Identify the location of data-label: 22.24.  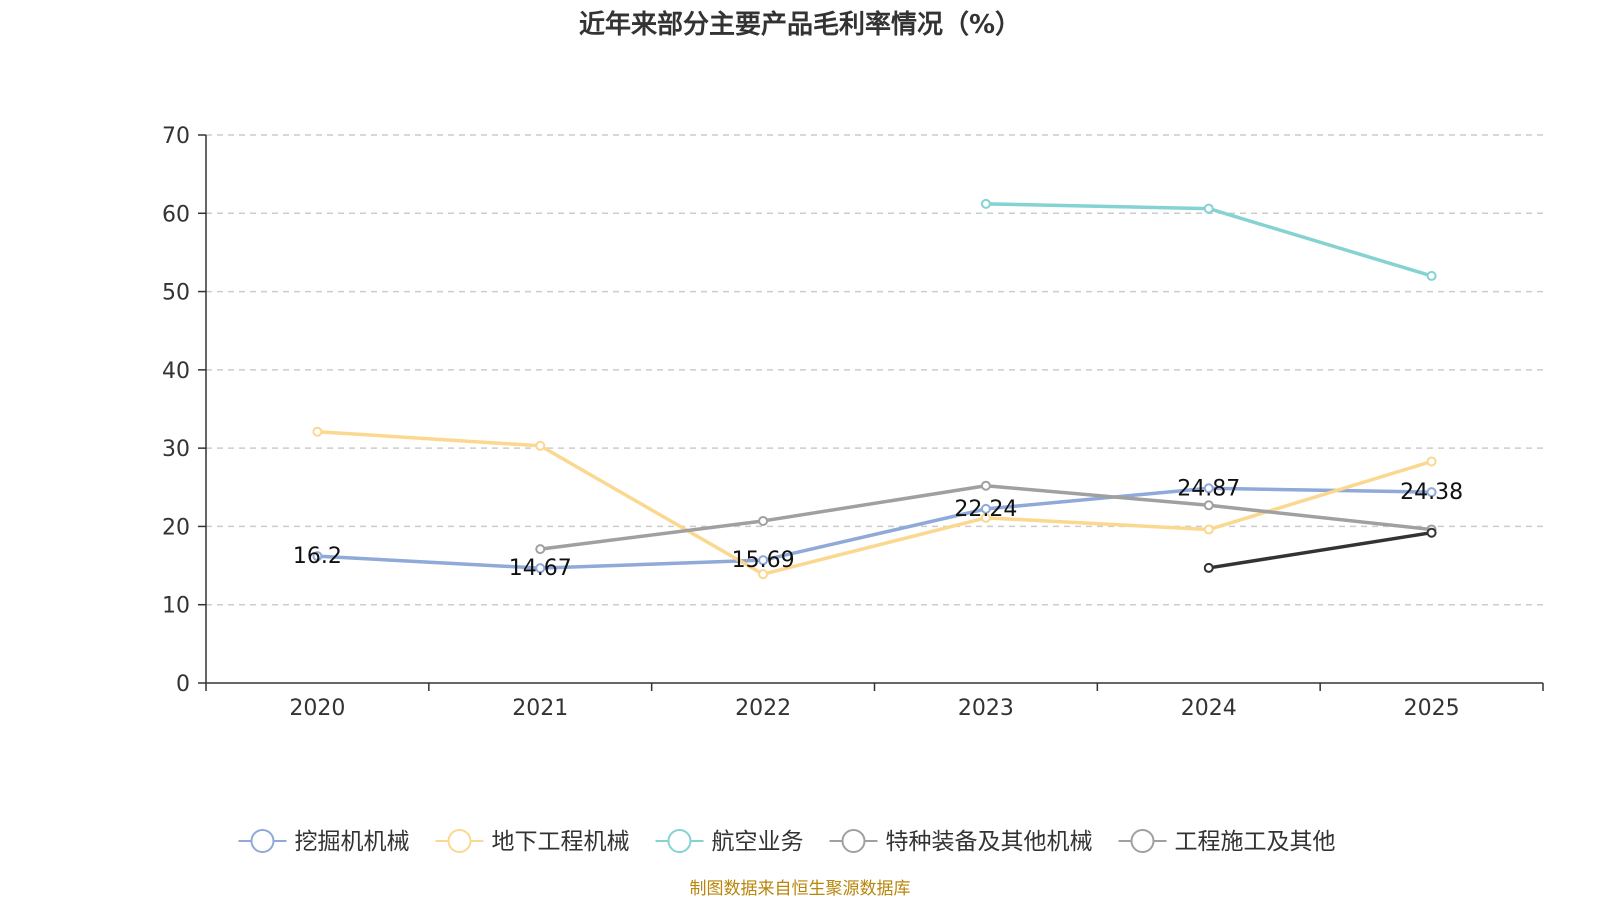
(985, 509).